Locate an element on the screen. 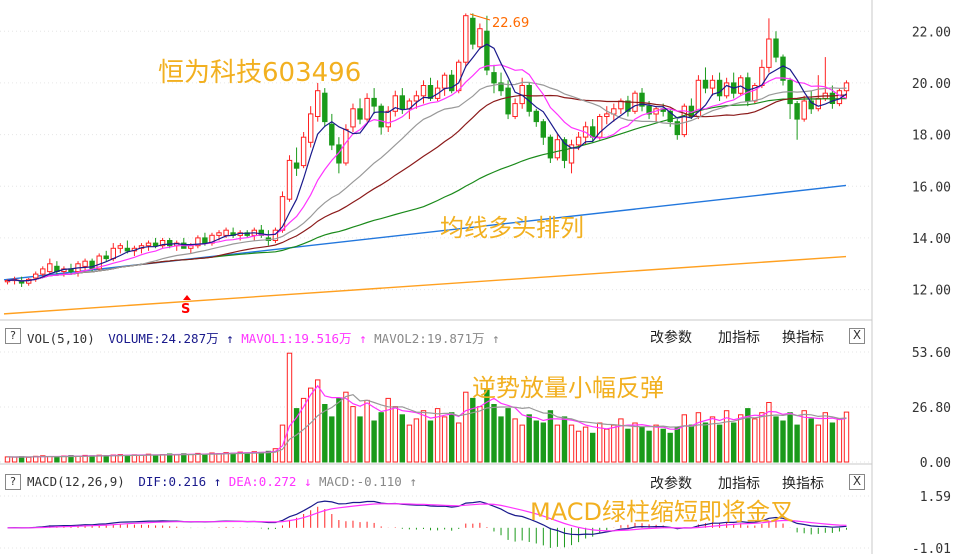 The width and height of the screenshot is (957, 554). price-tick-label: 12.00 is located at coordinates (931, 291).